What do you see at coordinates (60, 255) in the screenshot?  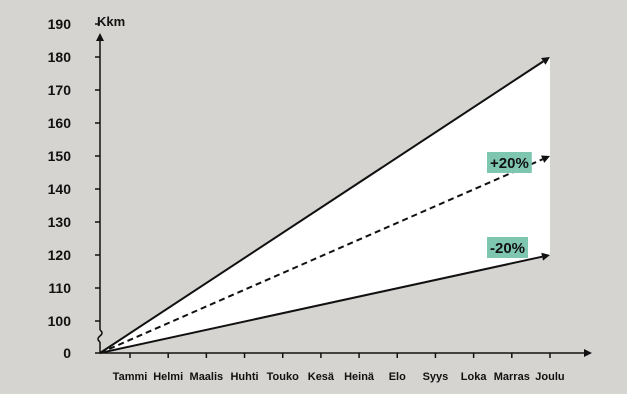 I see `y-tick-label: 120` at bounding box center [60, 255].